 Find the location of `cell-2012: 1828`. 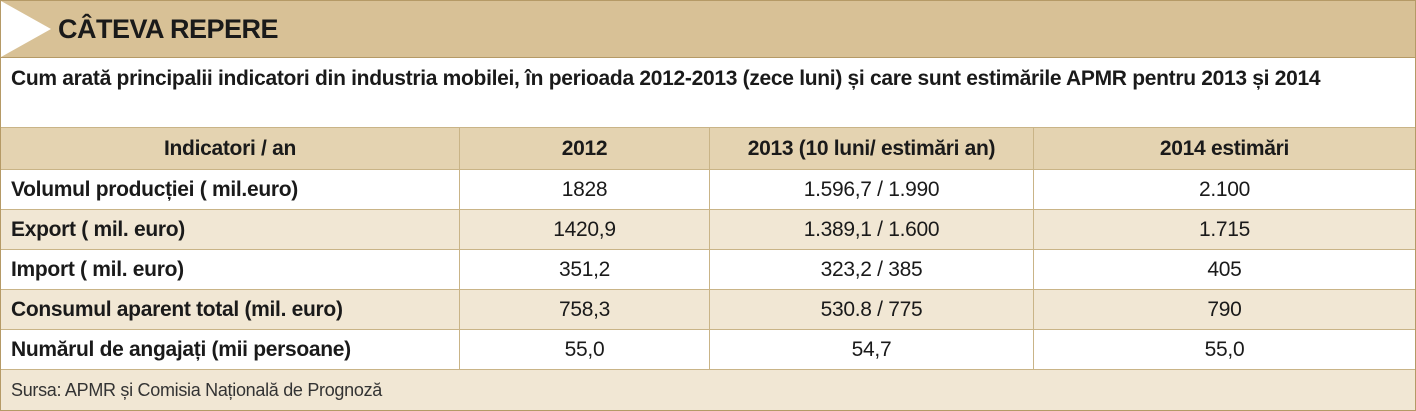

cell-2012: 1828 is located at coordinates (585, 189).